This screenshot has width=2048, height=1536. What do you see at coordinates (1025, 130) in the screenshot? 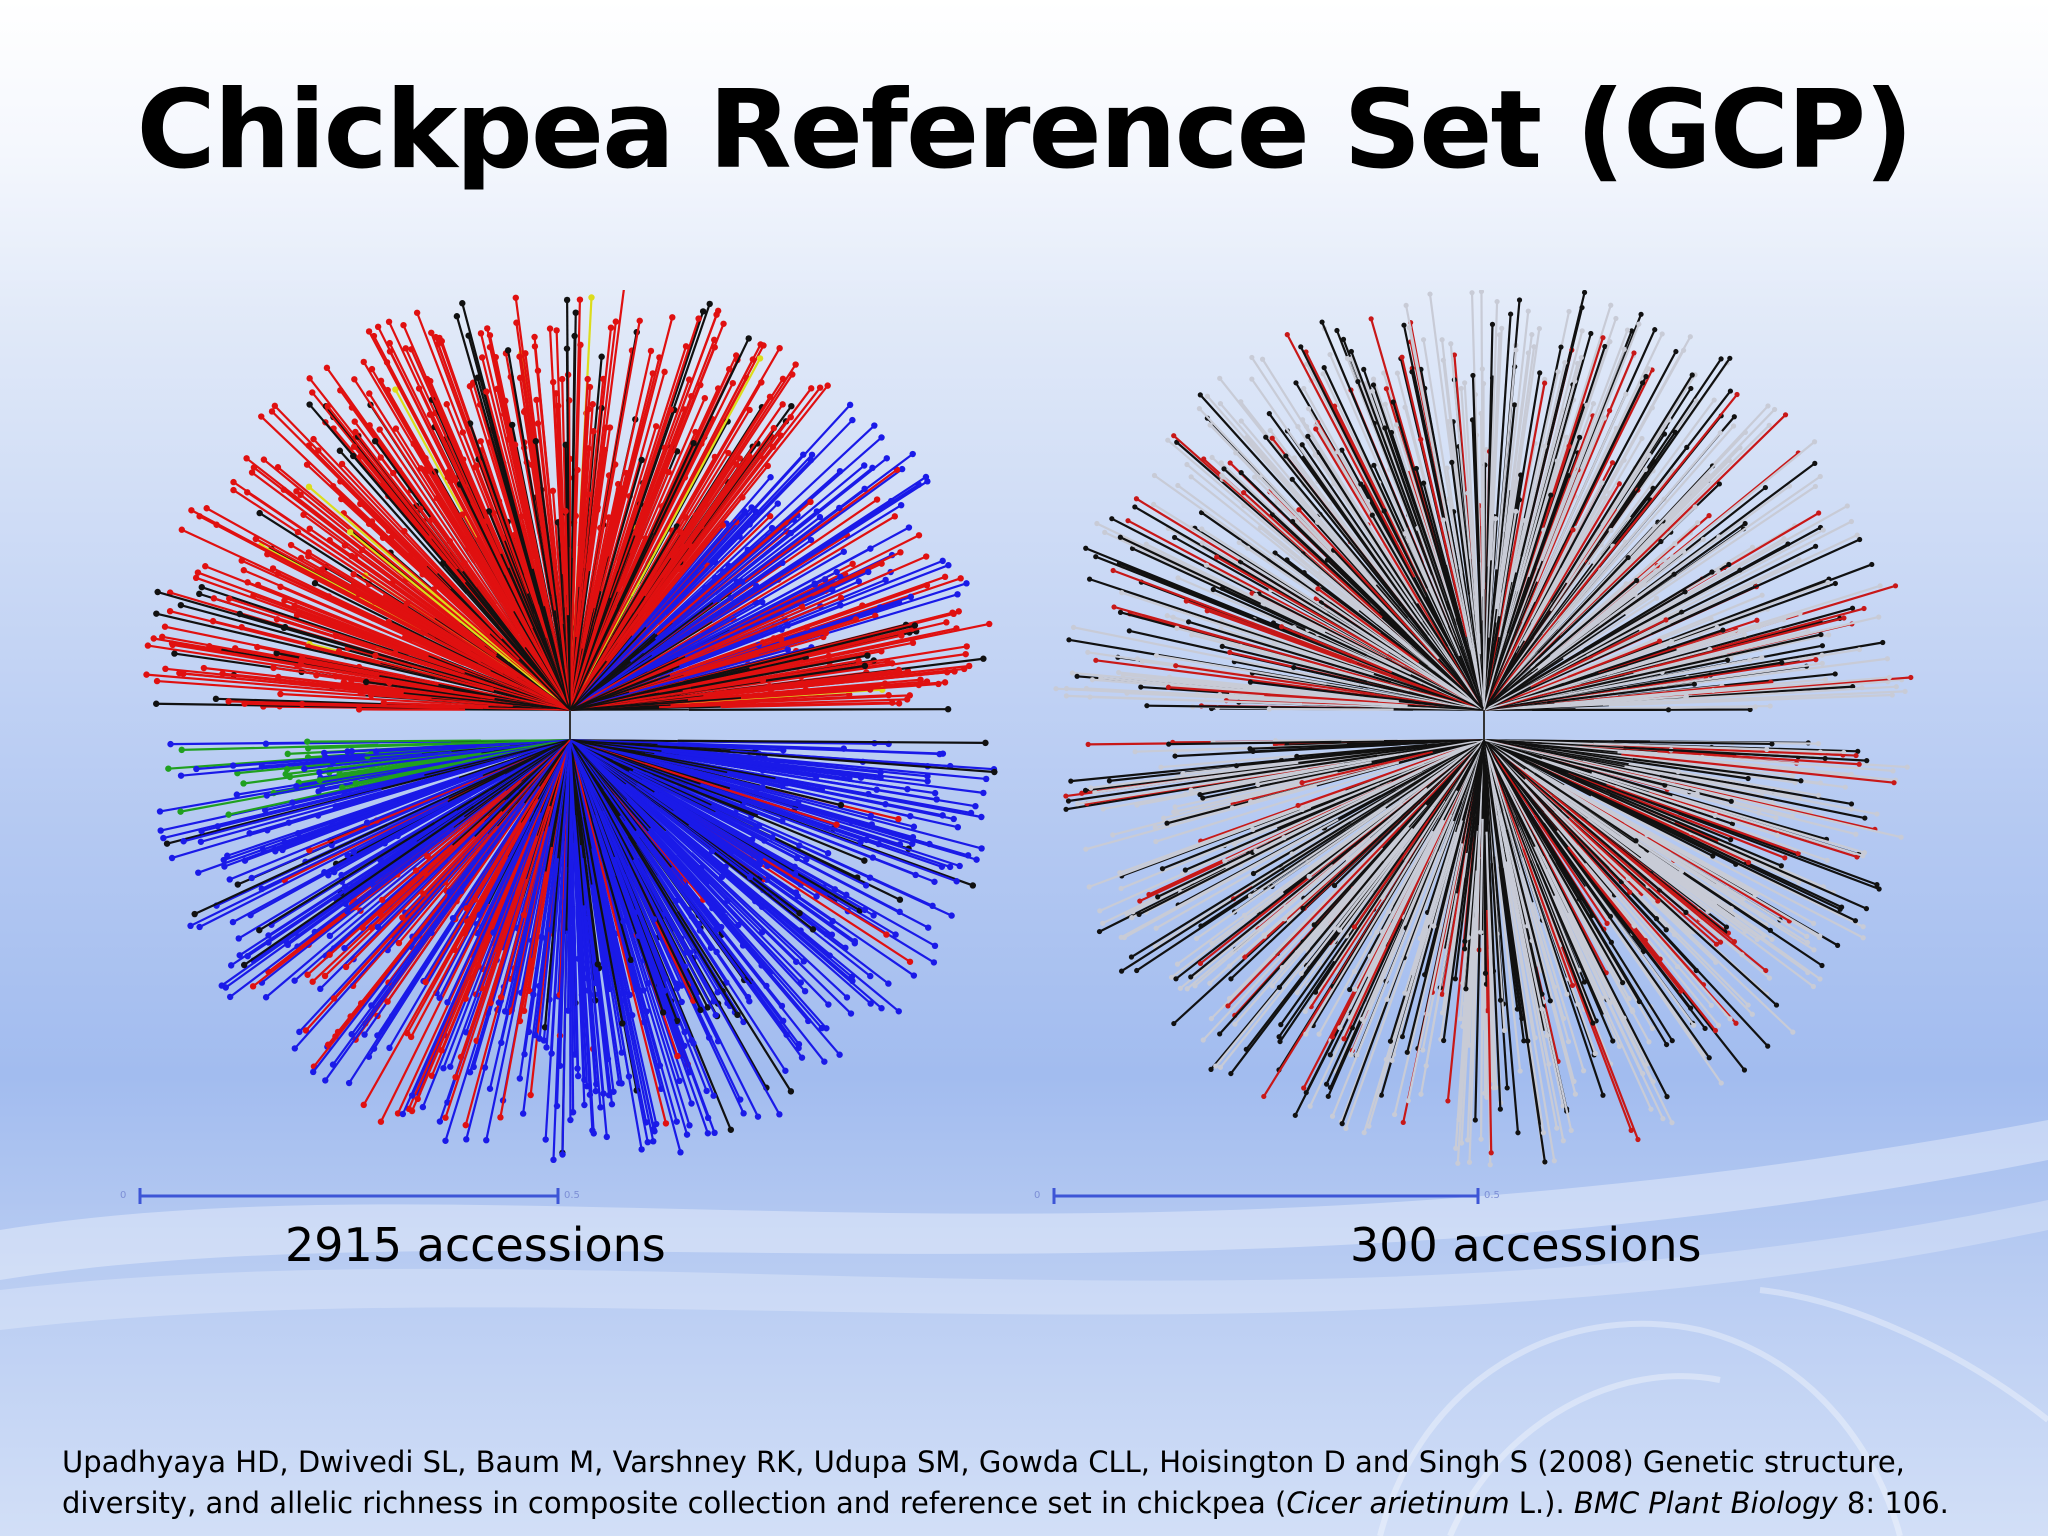
I see `slide-title: Chickpea Reference Set (GCP)` at bounding box center [1025, 130].